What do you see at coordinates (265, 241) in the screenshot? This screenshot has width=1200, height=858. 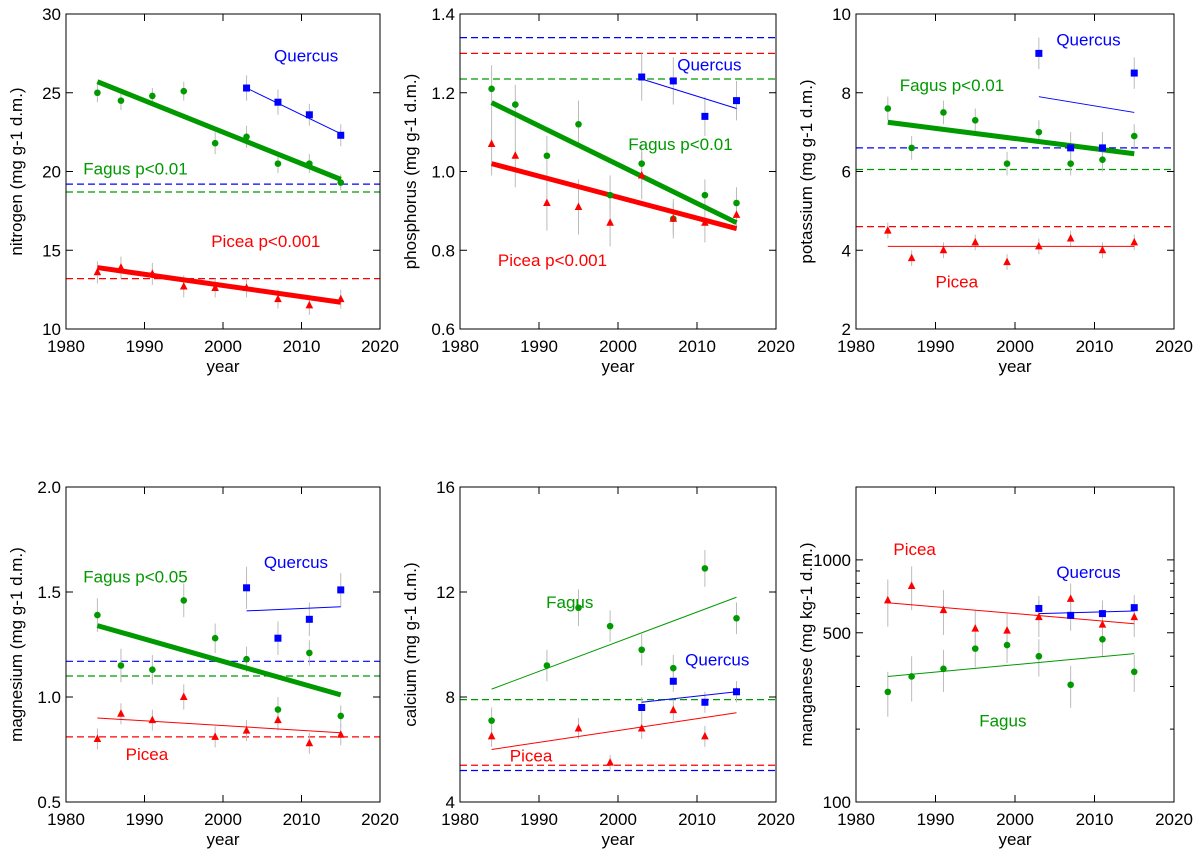 I see `series-annotation: Picea p<0.001` at bounding box center [265, 241].